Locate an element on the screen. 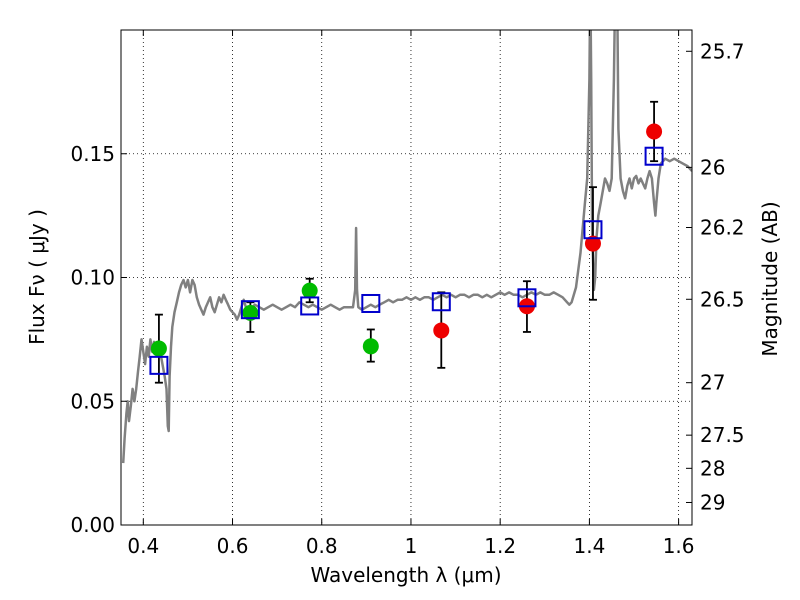 The width and height of the screenshot is (800, 600). y-tick-label: 0.10 is located at coordinates (92, 278).